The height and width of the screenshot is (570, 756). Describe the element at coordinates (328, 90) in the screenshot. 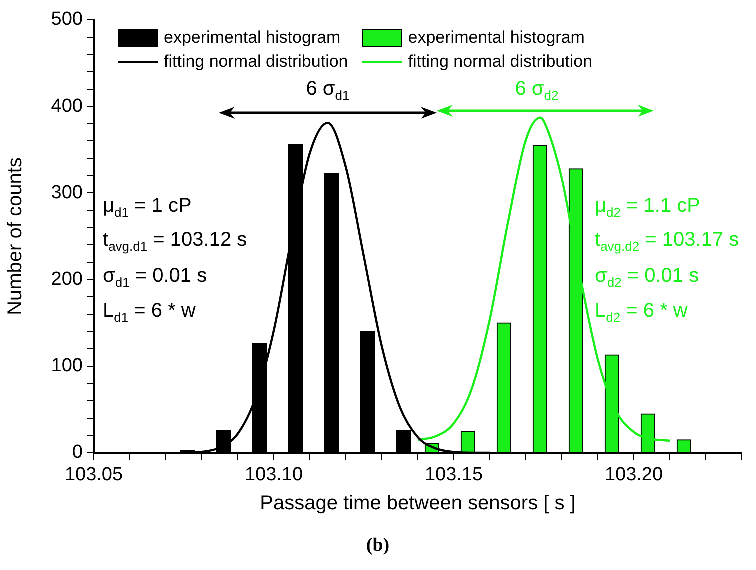

I see `annotation: 6 σ$_{d1}$` at that location.